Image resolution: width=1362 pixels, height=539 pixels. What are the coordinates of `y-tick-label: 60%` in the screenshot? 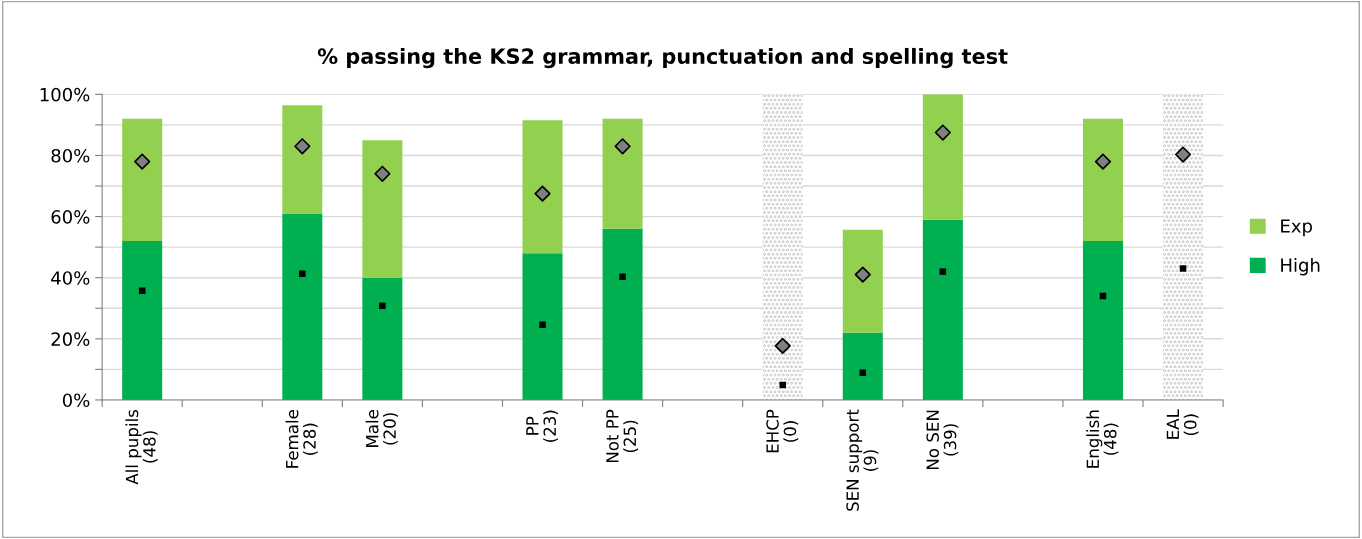 It's located at (70, 217).